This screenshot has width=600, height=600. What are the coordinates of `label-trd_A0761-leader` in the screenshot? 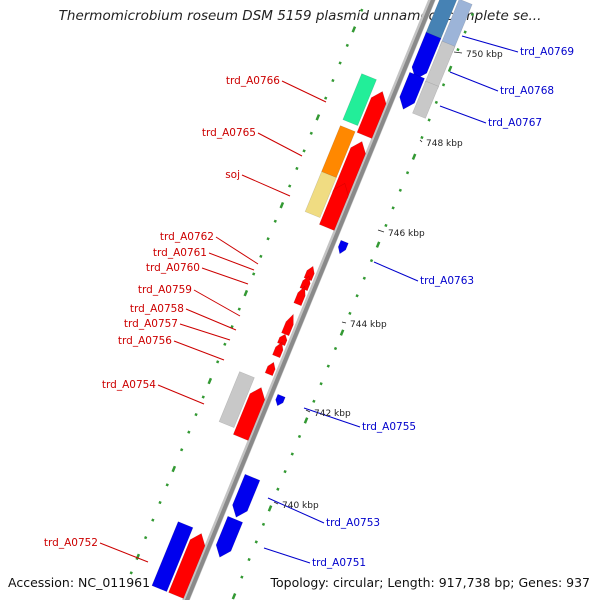 It's located at (231, 261).